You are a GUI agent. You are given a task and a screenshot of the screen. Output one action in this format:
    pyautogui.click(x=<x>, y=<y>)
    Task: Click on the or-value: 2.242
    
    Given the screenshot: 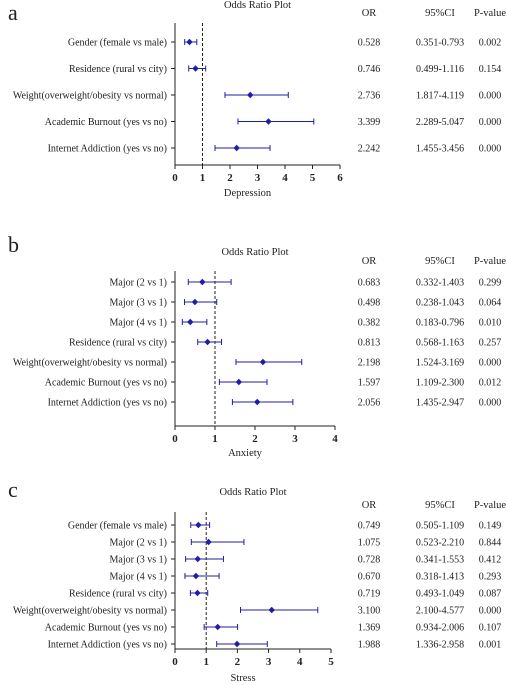 What is the action you would take?
    pyautogui.click(x=369, y=149)
    